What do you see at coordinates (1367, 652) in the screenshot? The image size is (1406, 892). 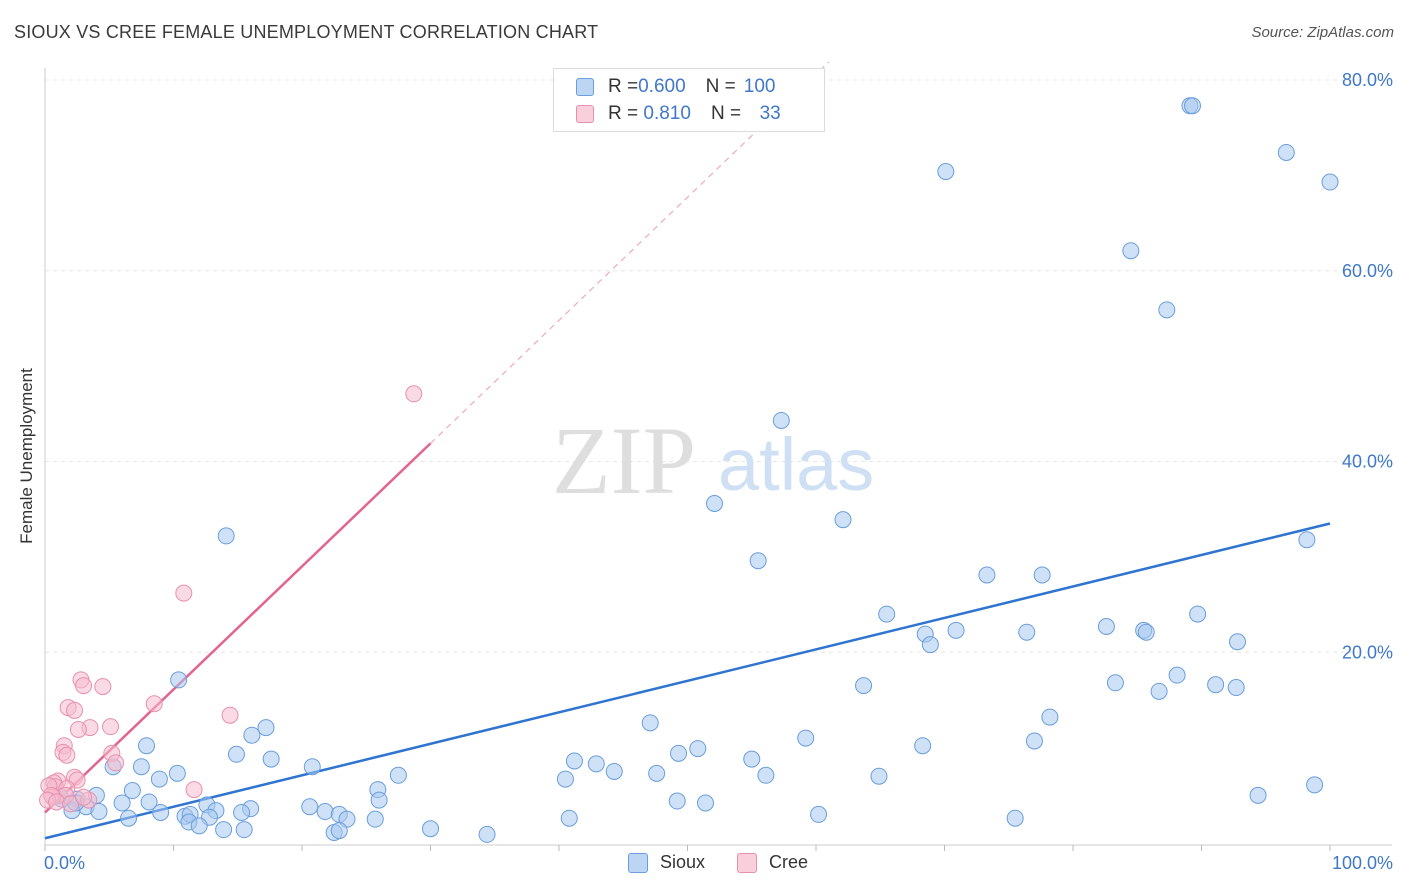 I see `y-tick-label-20: 20.0%` at bounding box center [1367, 652].